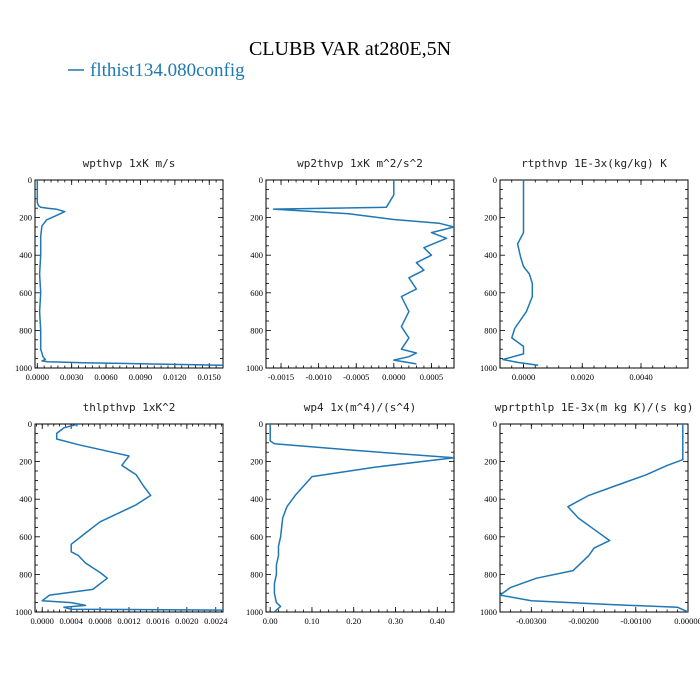 Image resolution: width=700 pixels, height=700 pixels. I want to click on x-tick-label: 0.40, so click(437, 621).